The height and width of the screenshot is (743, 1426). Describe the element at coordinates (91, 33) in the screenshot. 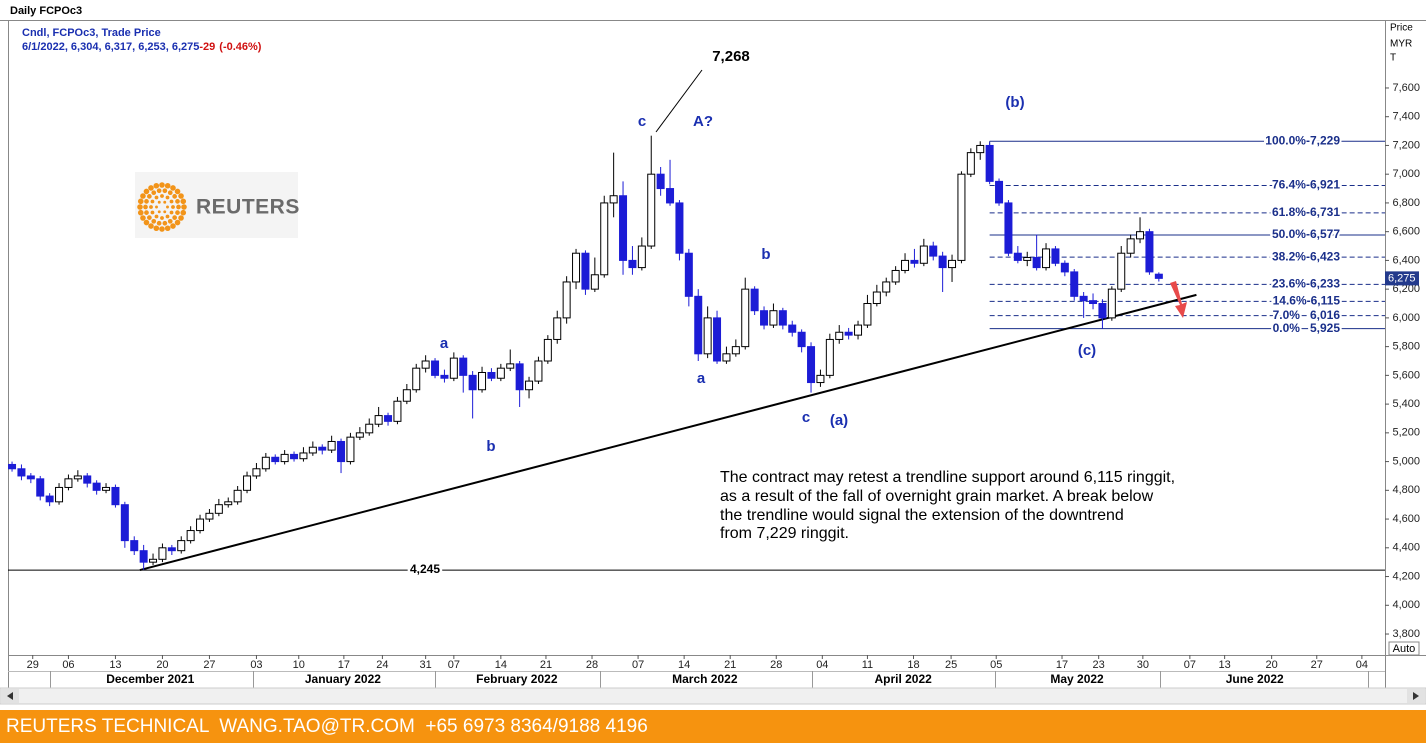

I see `legend-name: Cndl, FCPOc3, Trade Price` at that location.